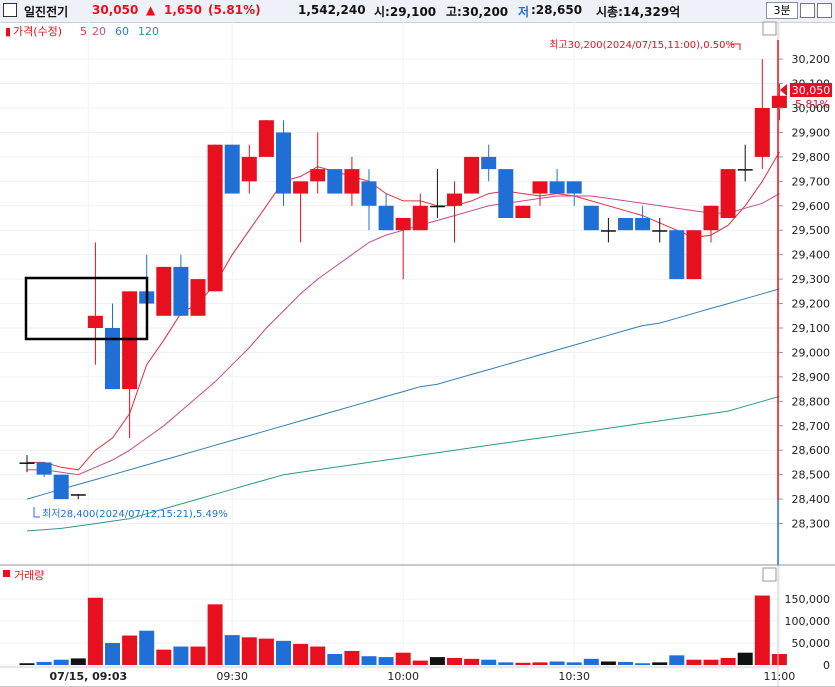 This screenshot has width=835, height=687. Describe the element at coordinates (6, 573) in the screenshot. I see `volume-legend-marker` at that location.